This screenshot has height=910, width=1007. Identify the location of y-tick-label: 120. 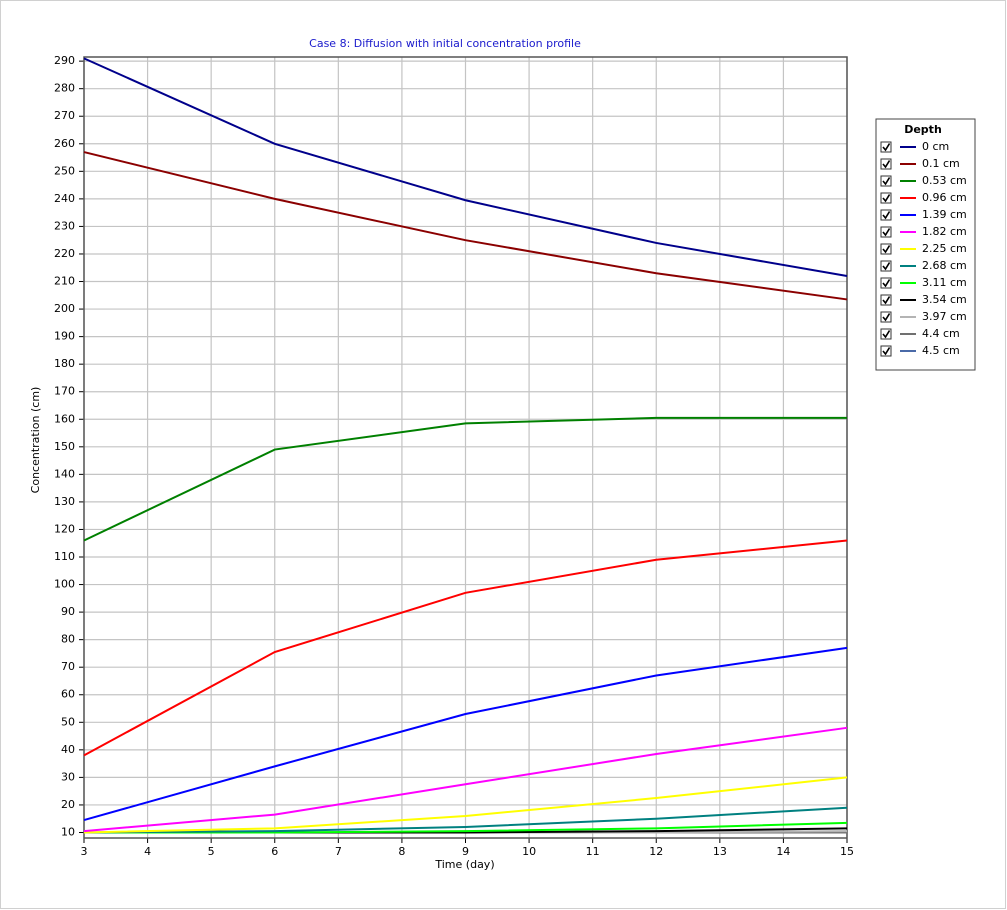
(64, 528).